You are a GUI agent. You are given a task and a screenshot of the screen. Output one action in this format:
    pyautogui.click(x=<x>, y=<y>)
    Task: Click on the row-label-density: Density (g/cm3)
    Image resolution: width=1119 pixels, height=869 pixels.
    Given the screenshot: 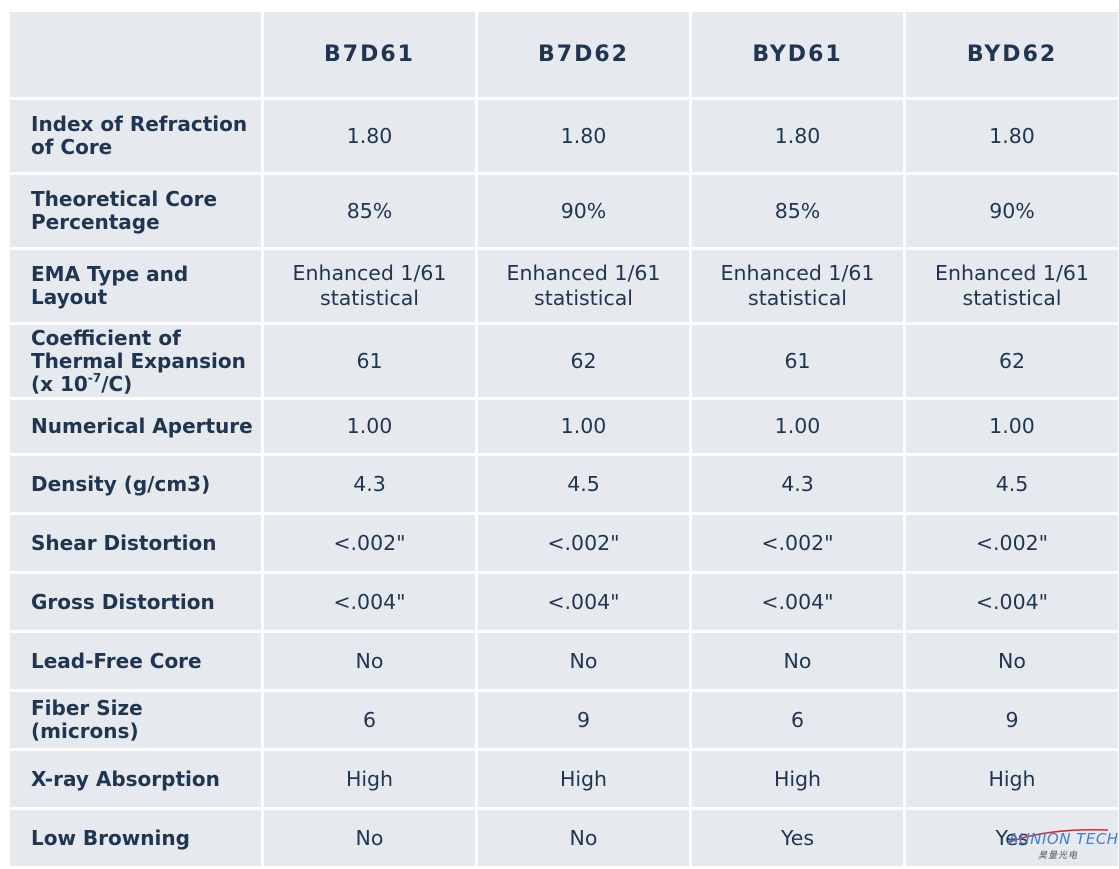 What is the action you would take?
    pyautogui.click(x=135, y=484)
    